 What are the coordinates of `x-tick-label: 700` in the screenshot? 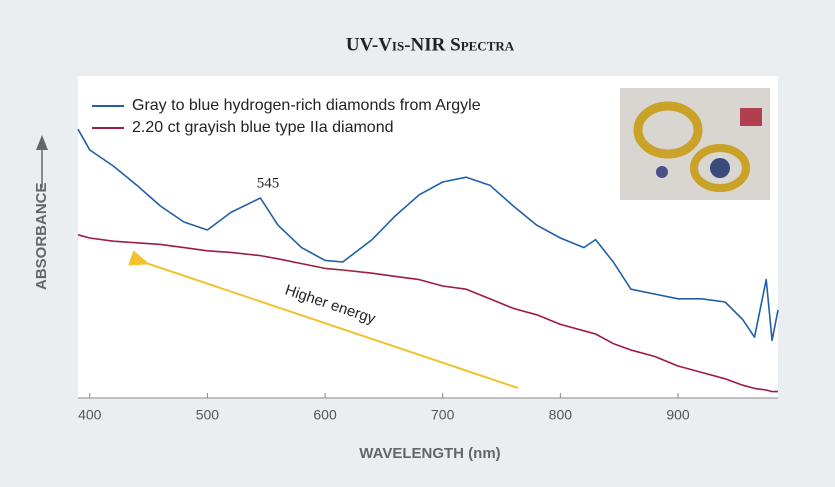 It's located at (443, 415).